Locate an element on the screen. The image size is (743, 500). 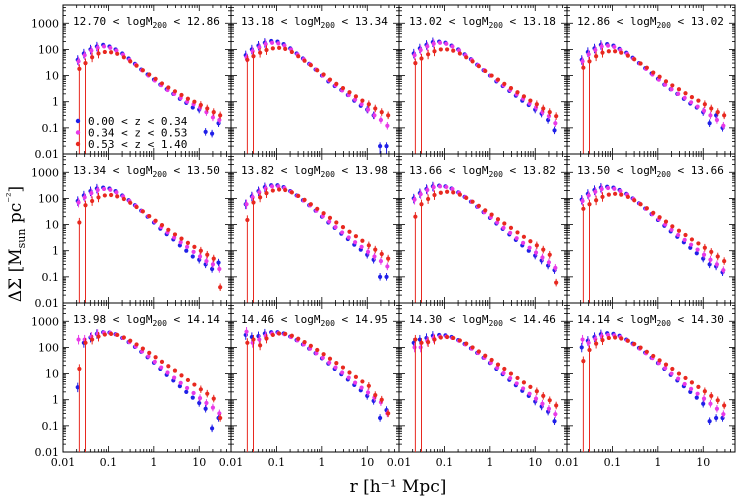
x-tick-label: 10 is located at coordinates (703, 462).